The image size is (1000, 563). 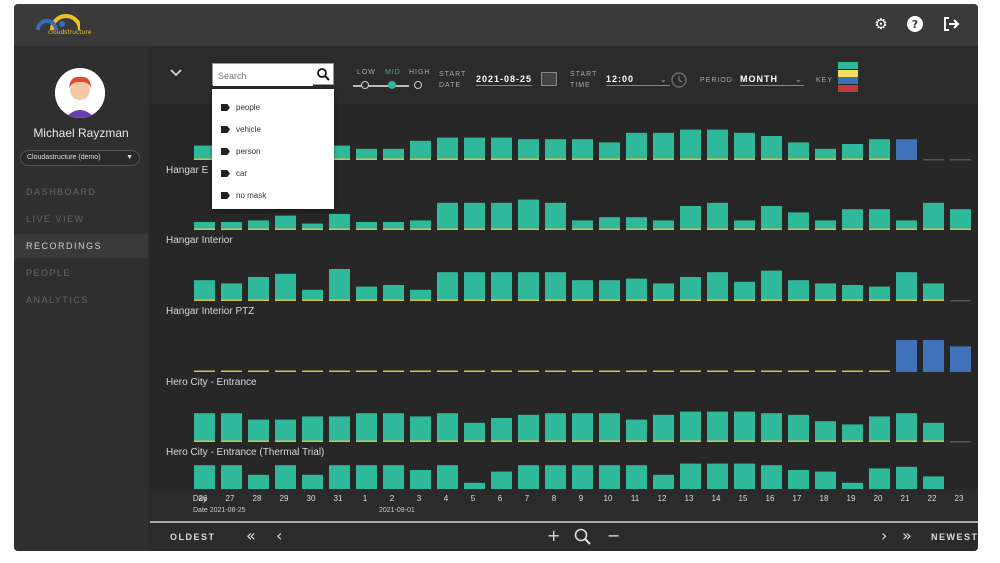 What do you see at coordinates (881, 24) in the screenshot?
I see `gear-icon: ⚙` at bounding box center [881, 24].